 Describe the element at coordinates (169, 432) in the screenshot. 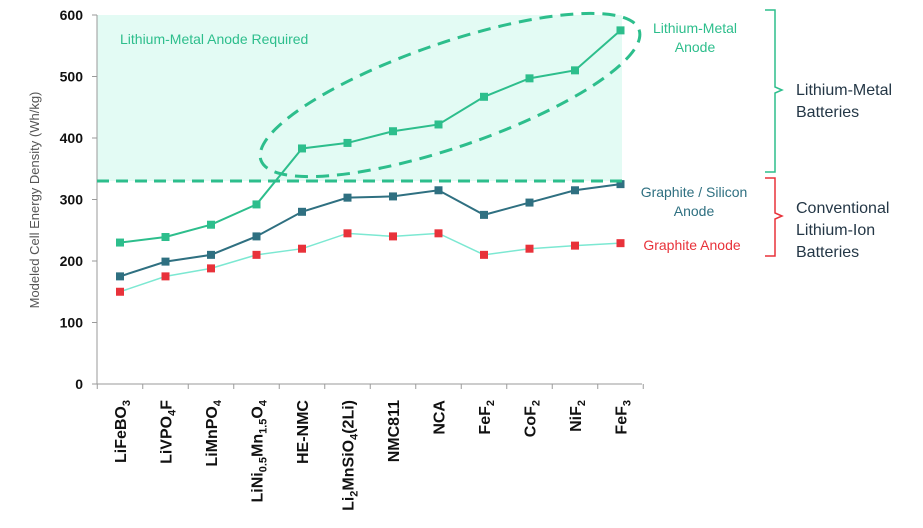

I see `x-tick-label: LiVPO4F` at that location.